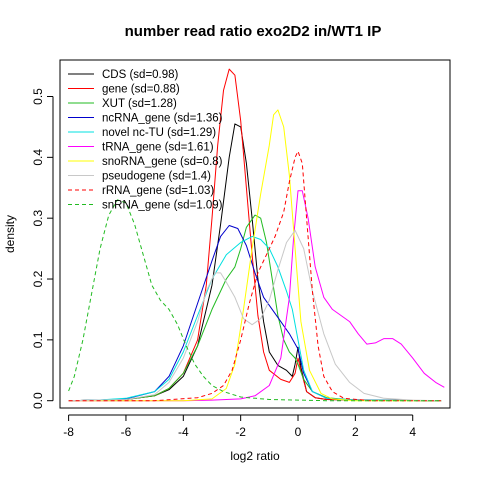 This screenshot has height=480, width=480. I want to click on legend-label-1: gene (sd=0.88), so click(141, 90).